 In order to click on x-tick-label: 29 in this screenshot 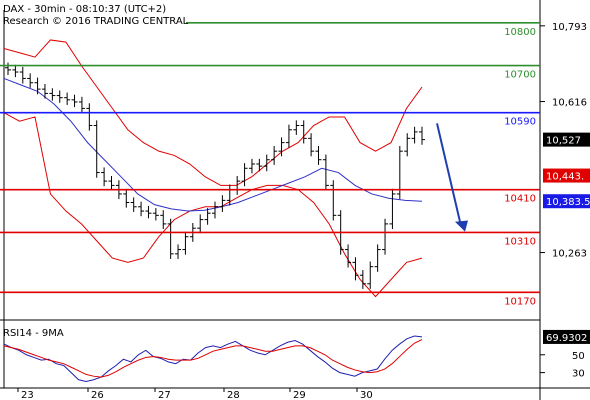, I will do `click(299, 395)`.